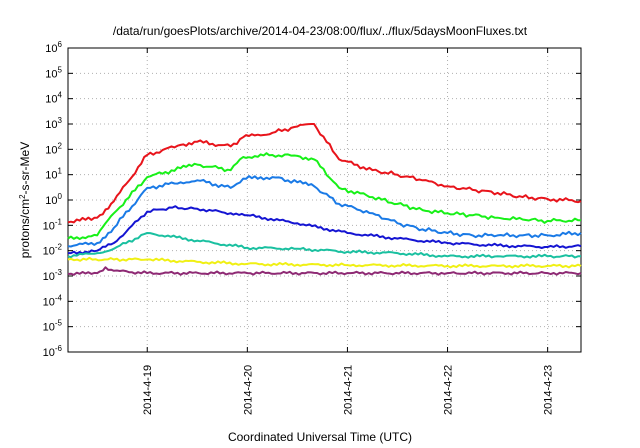 This screenshot has height=448, width=640. I want to click on y-tick-exponent: 4, so click(60, 95).